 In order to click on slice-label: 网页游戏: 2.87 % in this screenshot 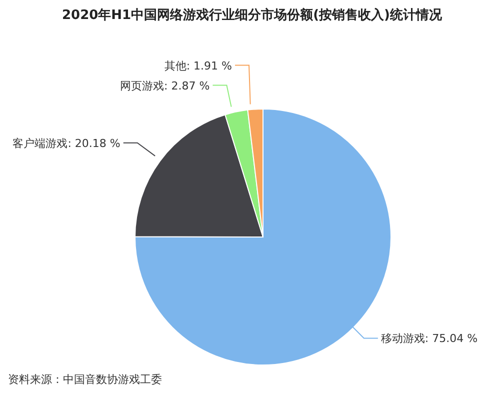, I will do `click(165, 85)`.